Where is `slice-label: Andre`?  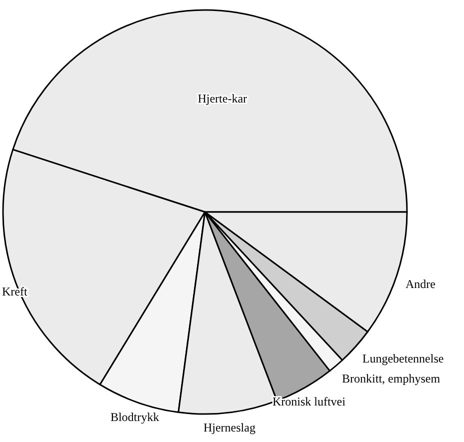
slice-label: Andre is located at coordinates (420, 283).